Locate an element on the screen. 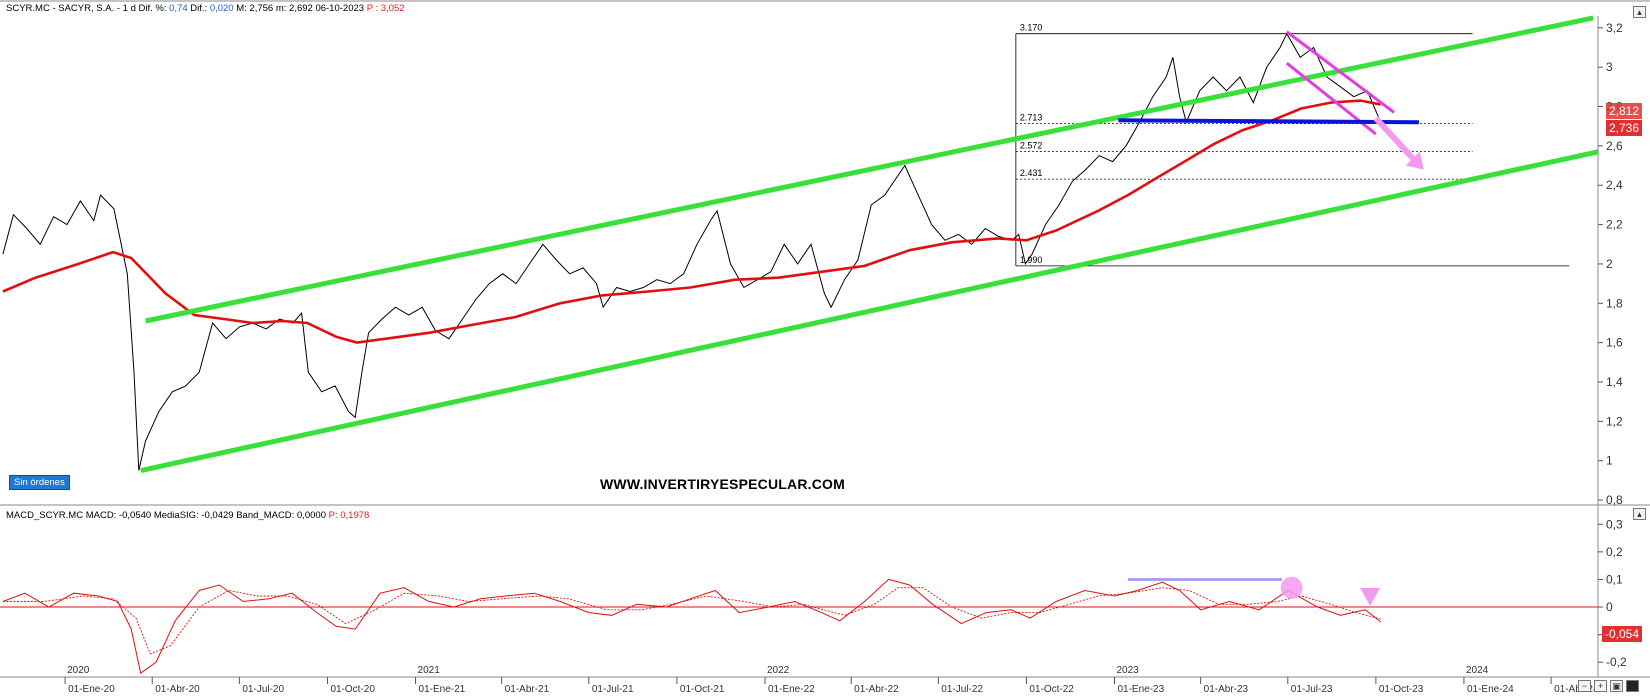  x-tick-label: 01-Jul-20 is located at coordinates (263, 689).